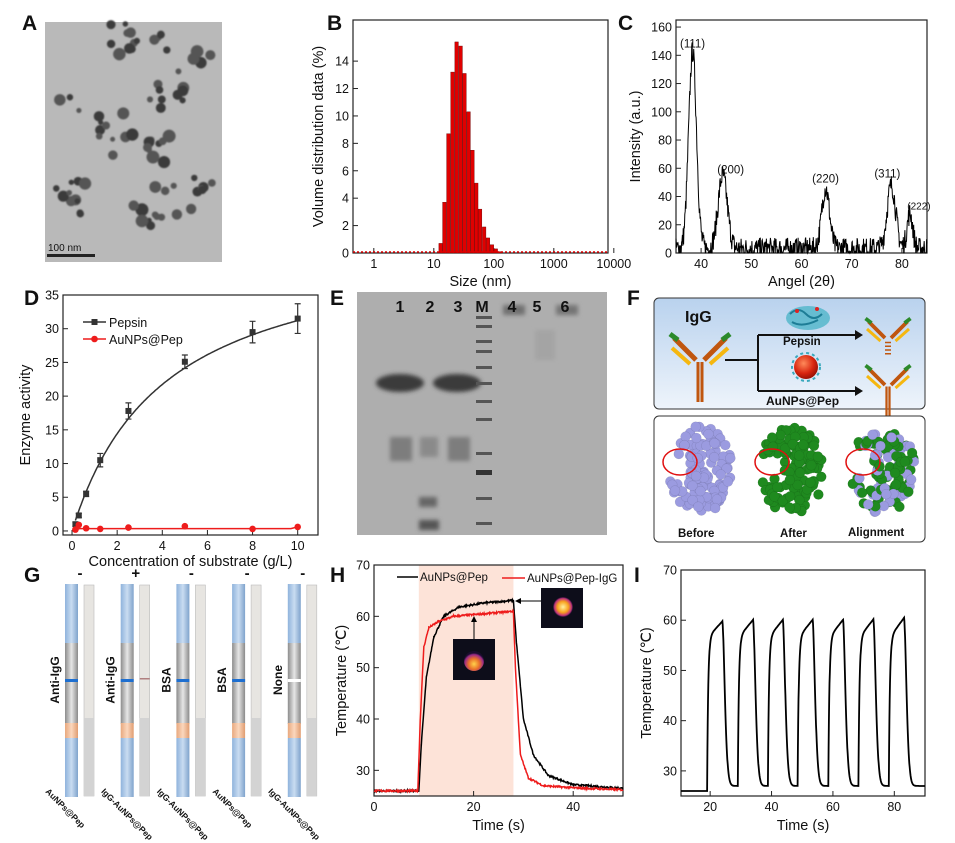 Image resolution: width=955 pixels, height=843 pixels. Describe the element at coordinates (363, 566) in the screenshot. I see `y-tick-label: 70` at that location.